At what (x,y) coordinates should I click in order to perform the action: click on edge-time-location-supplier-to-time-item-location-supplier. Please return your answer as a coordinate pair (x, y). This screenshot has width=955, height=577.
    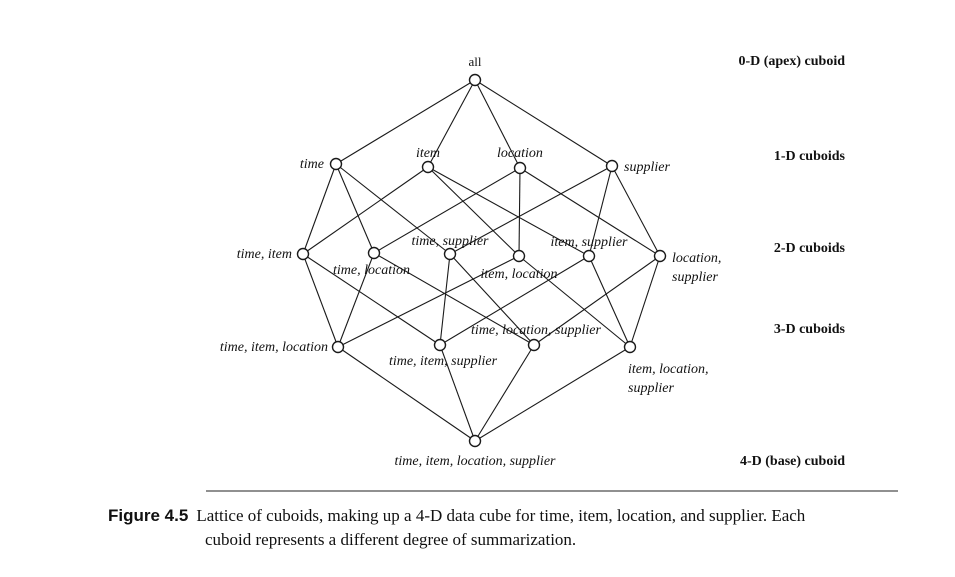
    Looking at the image, I should click on (504, 393).